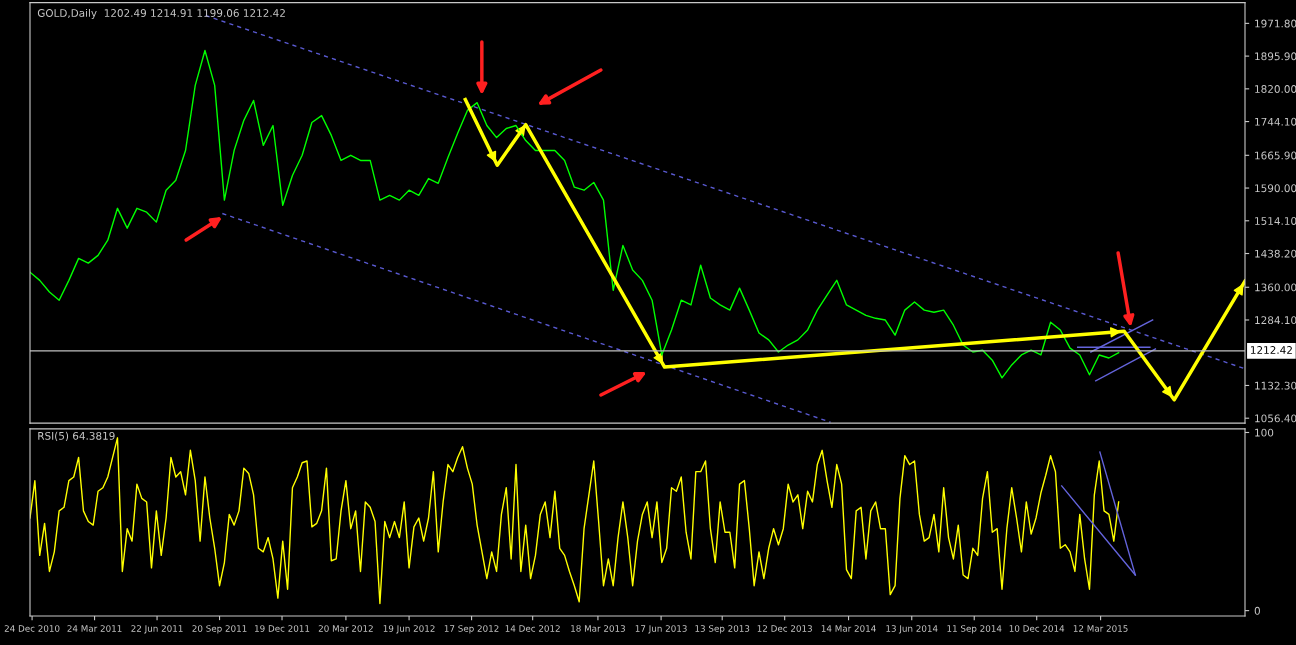  What do you see at coordinates (94, 628) in the screenshot?
I see `x-tick-label: 24 Mar 2011` at bounding box center [94, 628].